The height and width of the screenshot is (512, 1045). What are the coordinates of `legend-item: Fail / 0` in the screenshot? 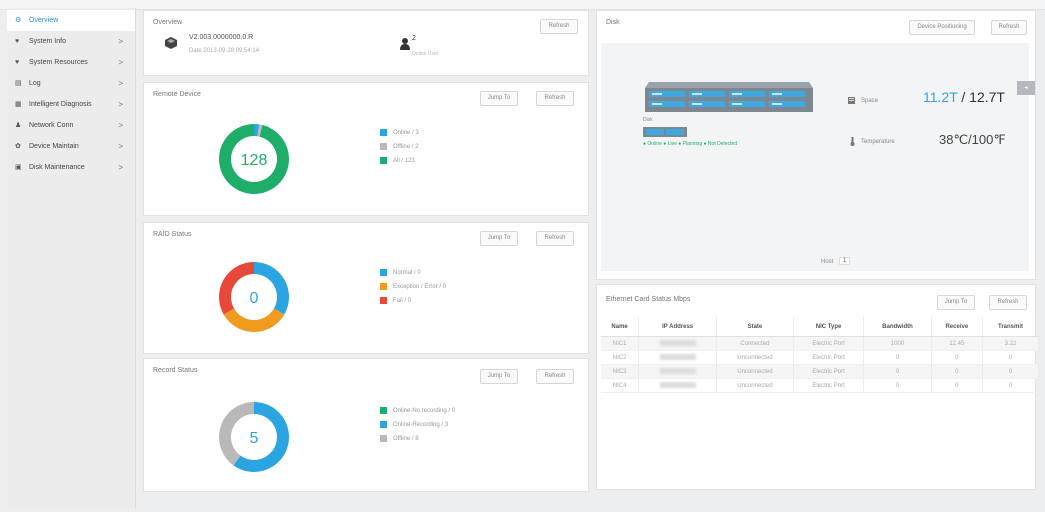 It's located at (395, 300).